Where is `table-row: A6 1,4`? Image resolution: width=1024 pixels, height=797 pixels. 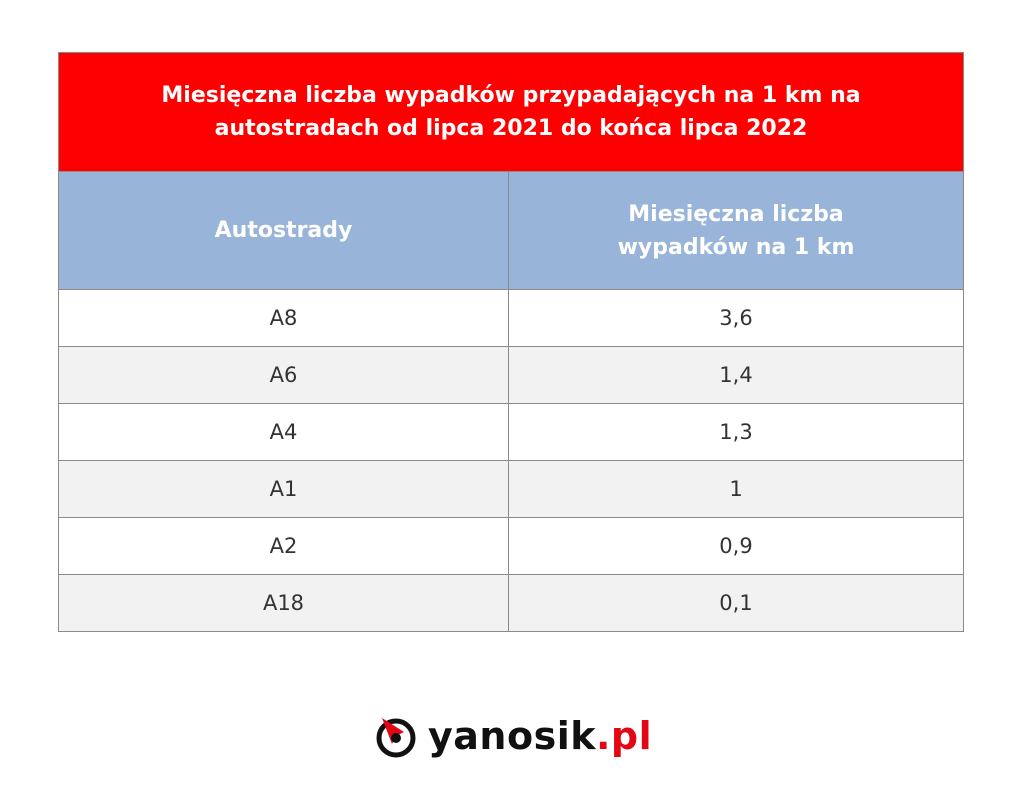 table-row: A6 1,4 is located at coordinates (511, 375).